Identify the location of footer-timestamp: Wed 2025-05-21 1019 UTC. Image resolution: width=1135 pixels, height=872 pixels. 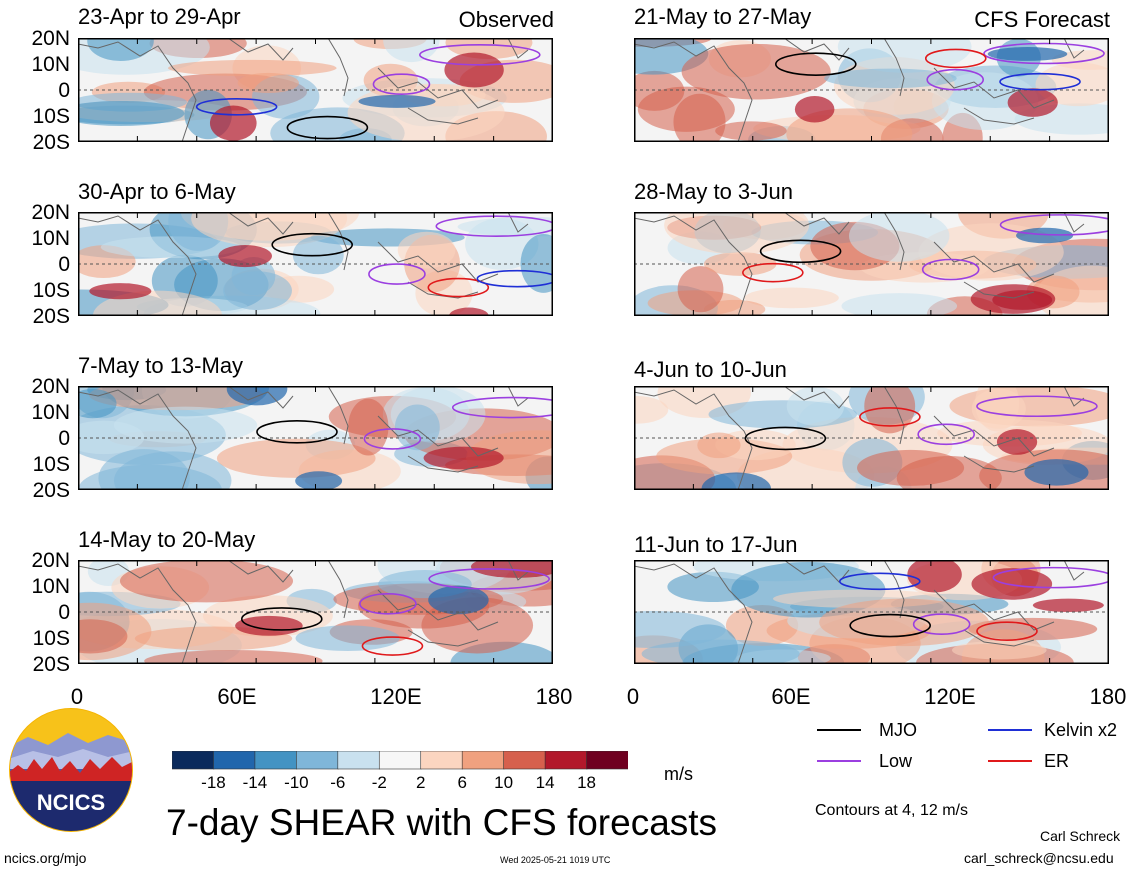
(555, 860).